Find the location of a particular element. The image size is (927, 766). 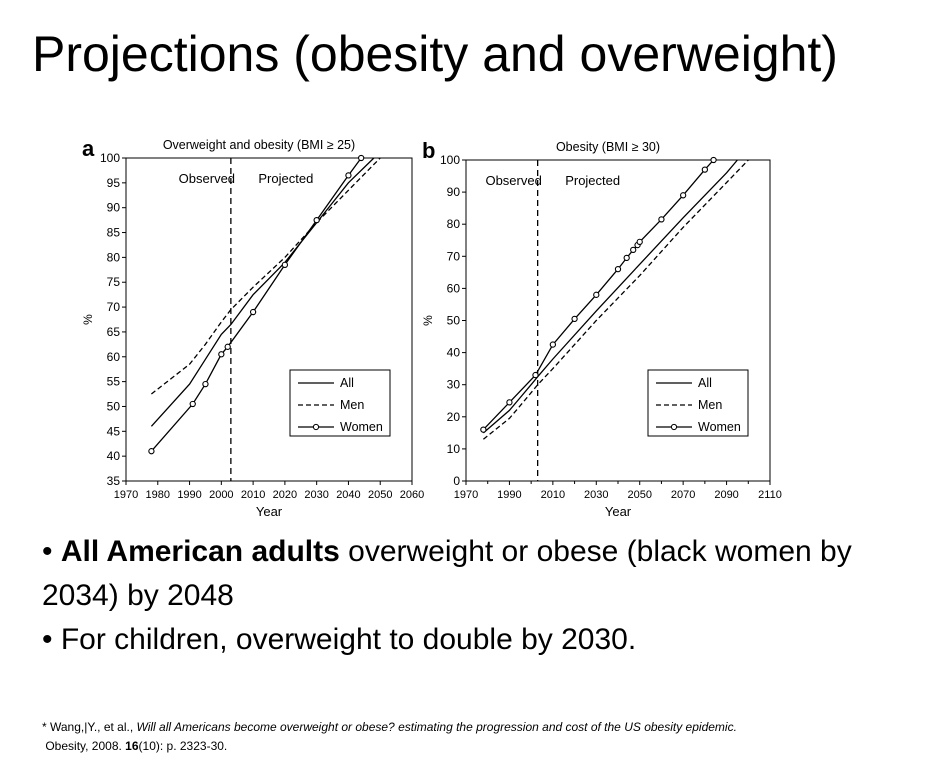

y-tick-label: 35 is located at coordinates (114, 481).